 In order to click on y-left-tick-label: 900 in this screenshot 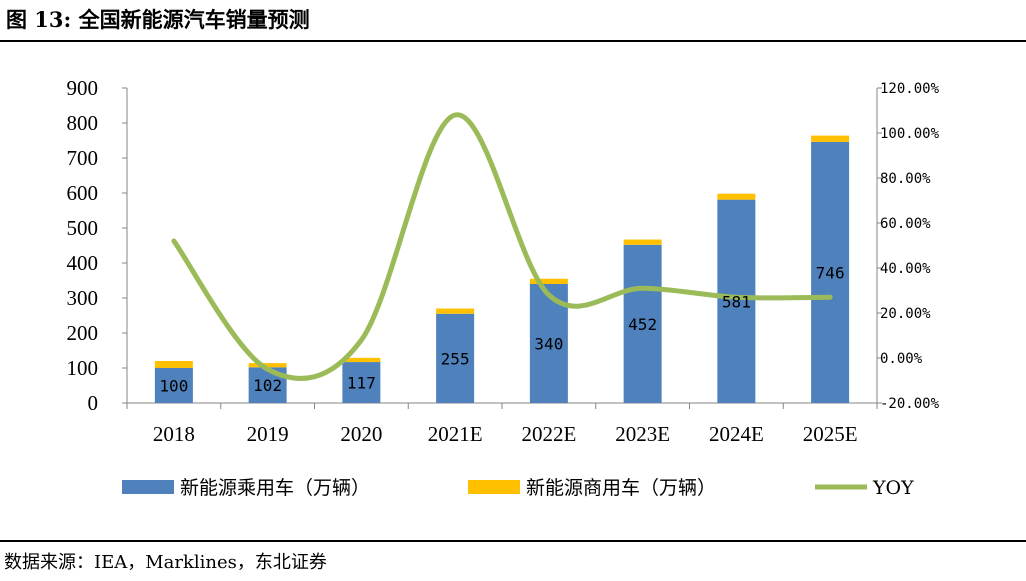, I will do `click(83, 88)`.